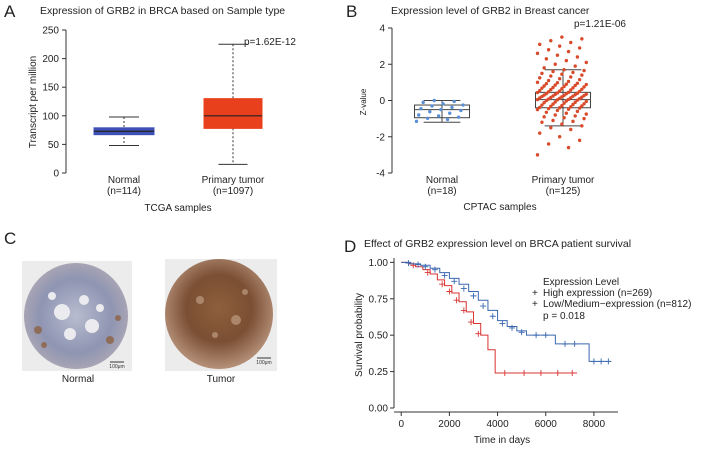  I want to click on ihc-normal-brown-stain, so click(77, 331).